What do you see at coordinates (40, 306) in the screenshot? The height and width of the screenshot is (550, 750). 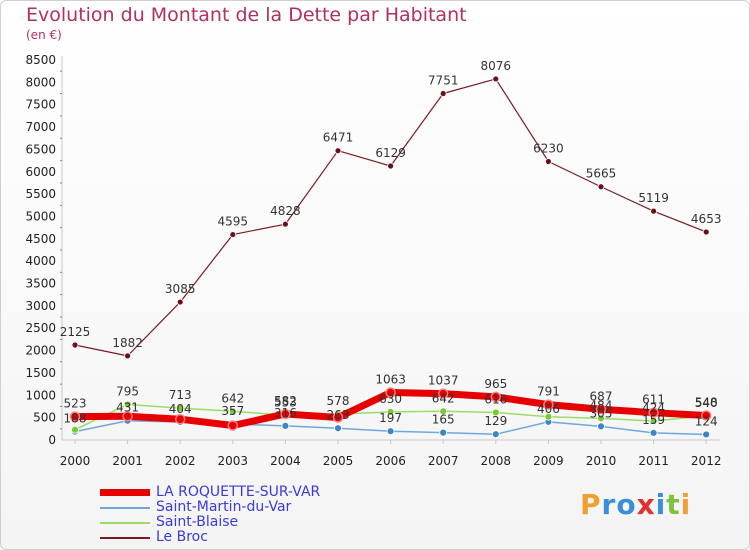 I see `y-tick-label: 3000` at bounding box center [40, 306].